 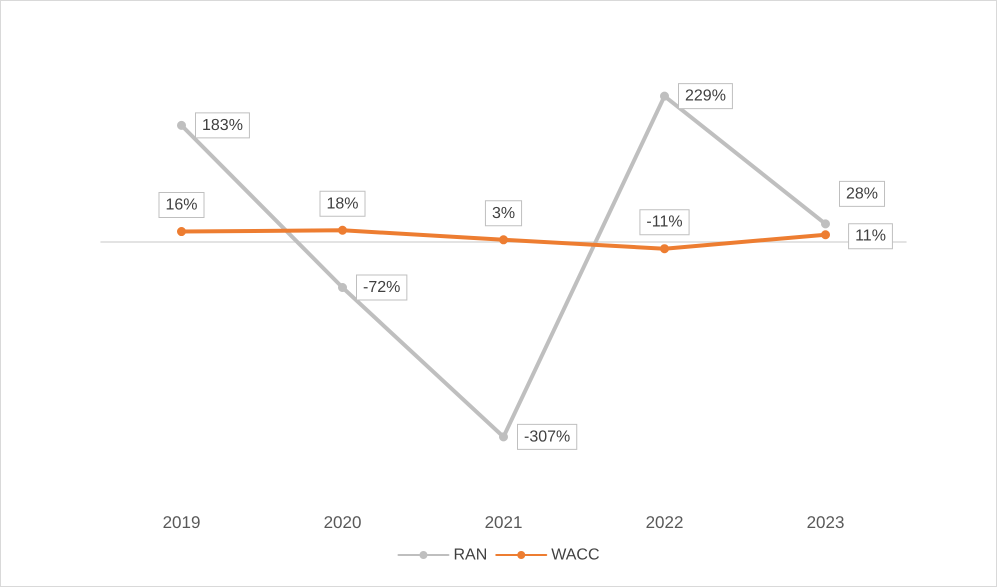 I want to click on data-label: -307%, so click(x=547, y=437).